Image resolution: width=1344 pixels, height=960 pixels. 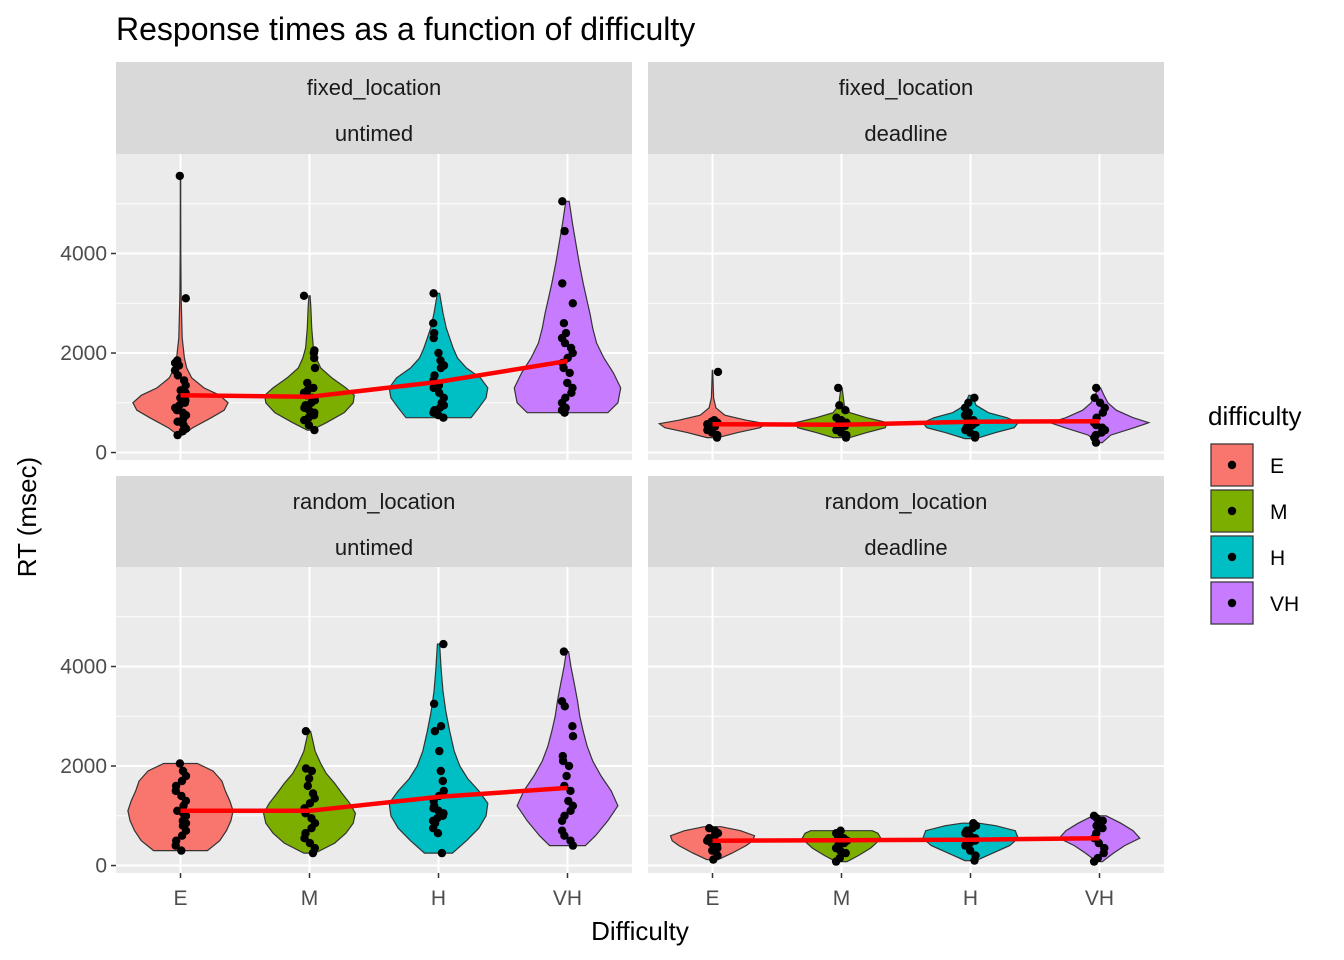 I want to click on x-tick-label: E, so click(x=712, y=898).